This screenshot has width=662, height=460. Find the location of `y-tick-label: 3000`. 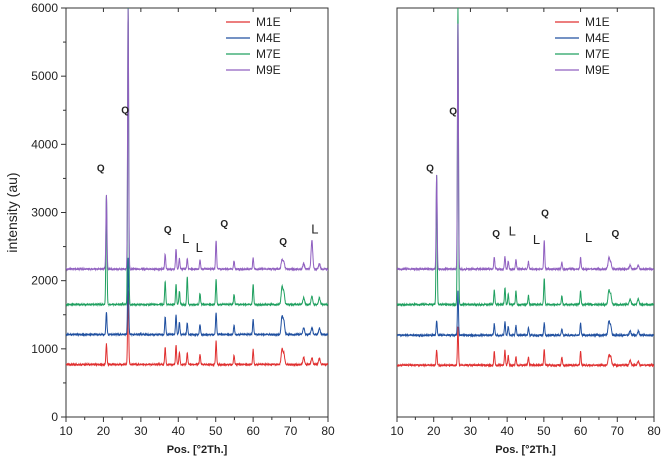

y-tick-label: 3000 is located at coordinates (44, 213).